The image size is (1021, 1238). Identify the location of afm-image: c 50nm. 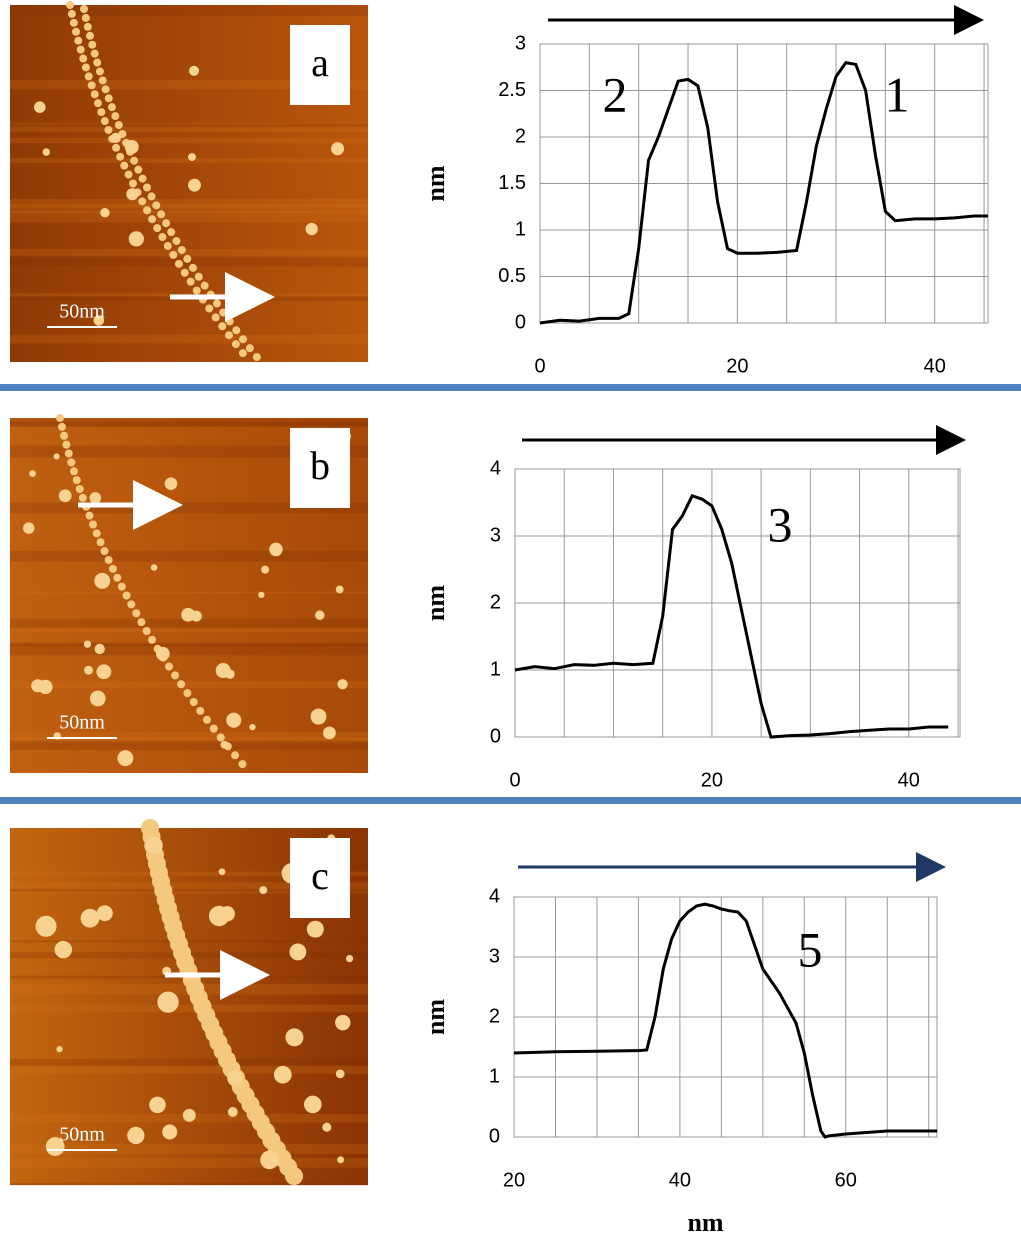
(189, 1002).